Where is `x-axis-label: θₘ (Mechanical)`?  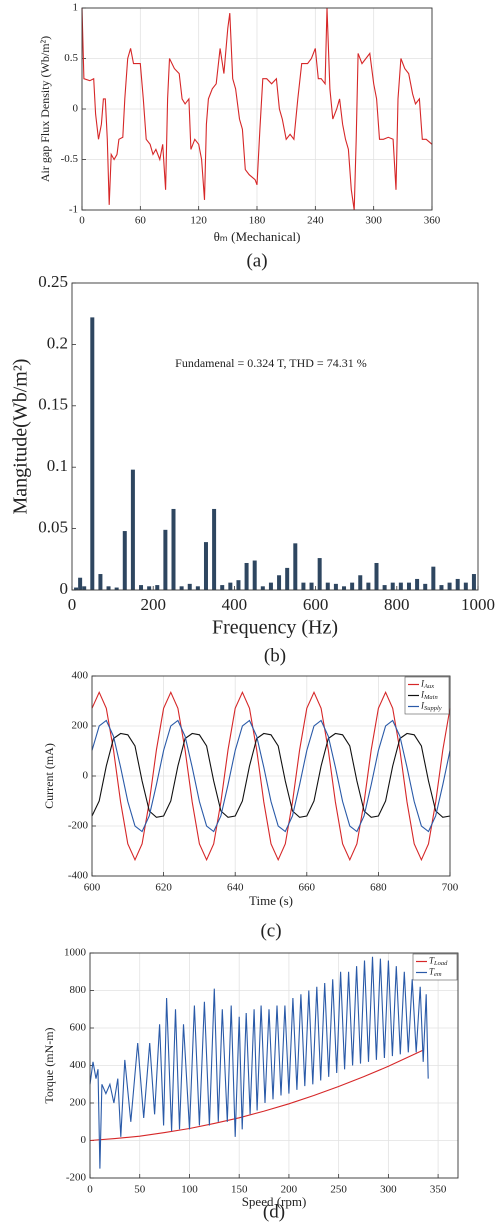
x-axis-label: θₘ (Mechanical) is located at coordinates (257, 236).